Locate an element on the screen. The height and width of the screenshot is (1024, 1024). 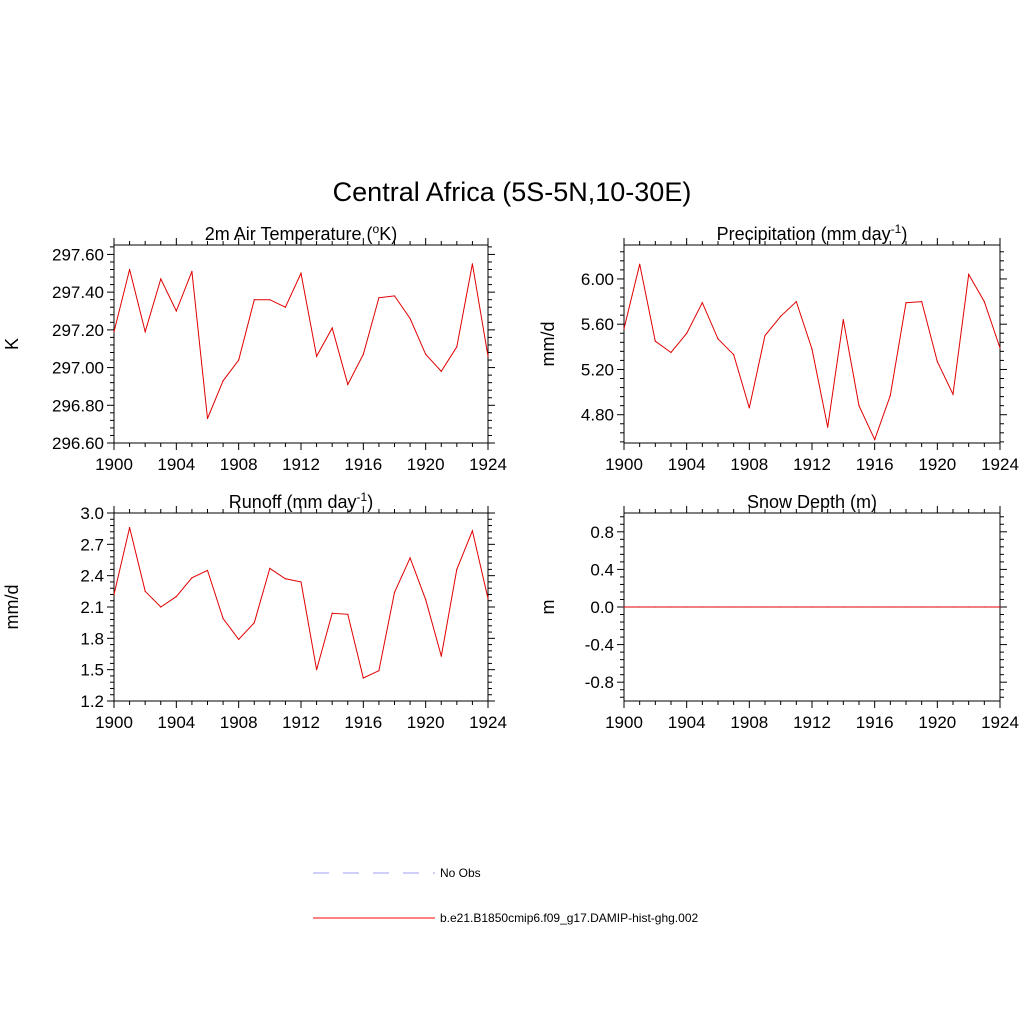
y-tick-label: 296.60 is located at coordinates (78, 443).